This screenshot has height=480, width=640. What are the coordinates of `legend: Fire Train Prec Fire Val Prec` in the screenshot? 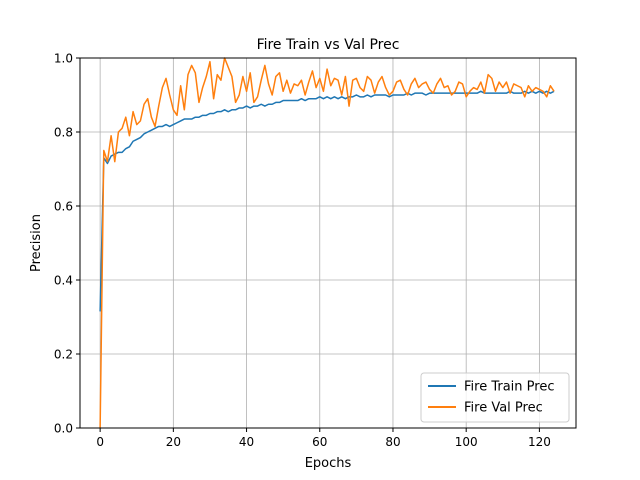 It's located at (495, 397).